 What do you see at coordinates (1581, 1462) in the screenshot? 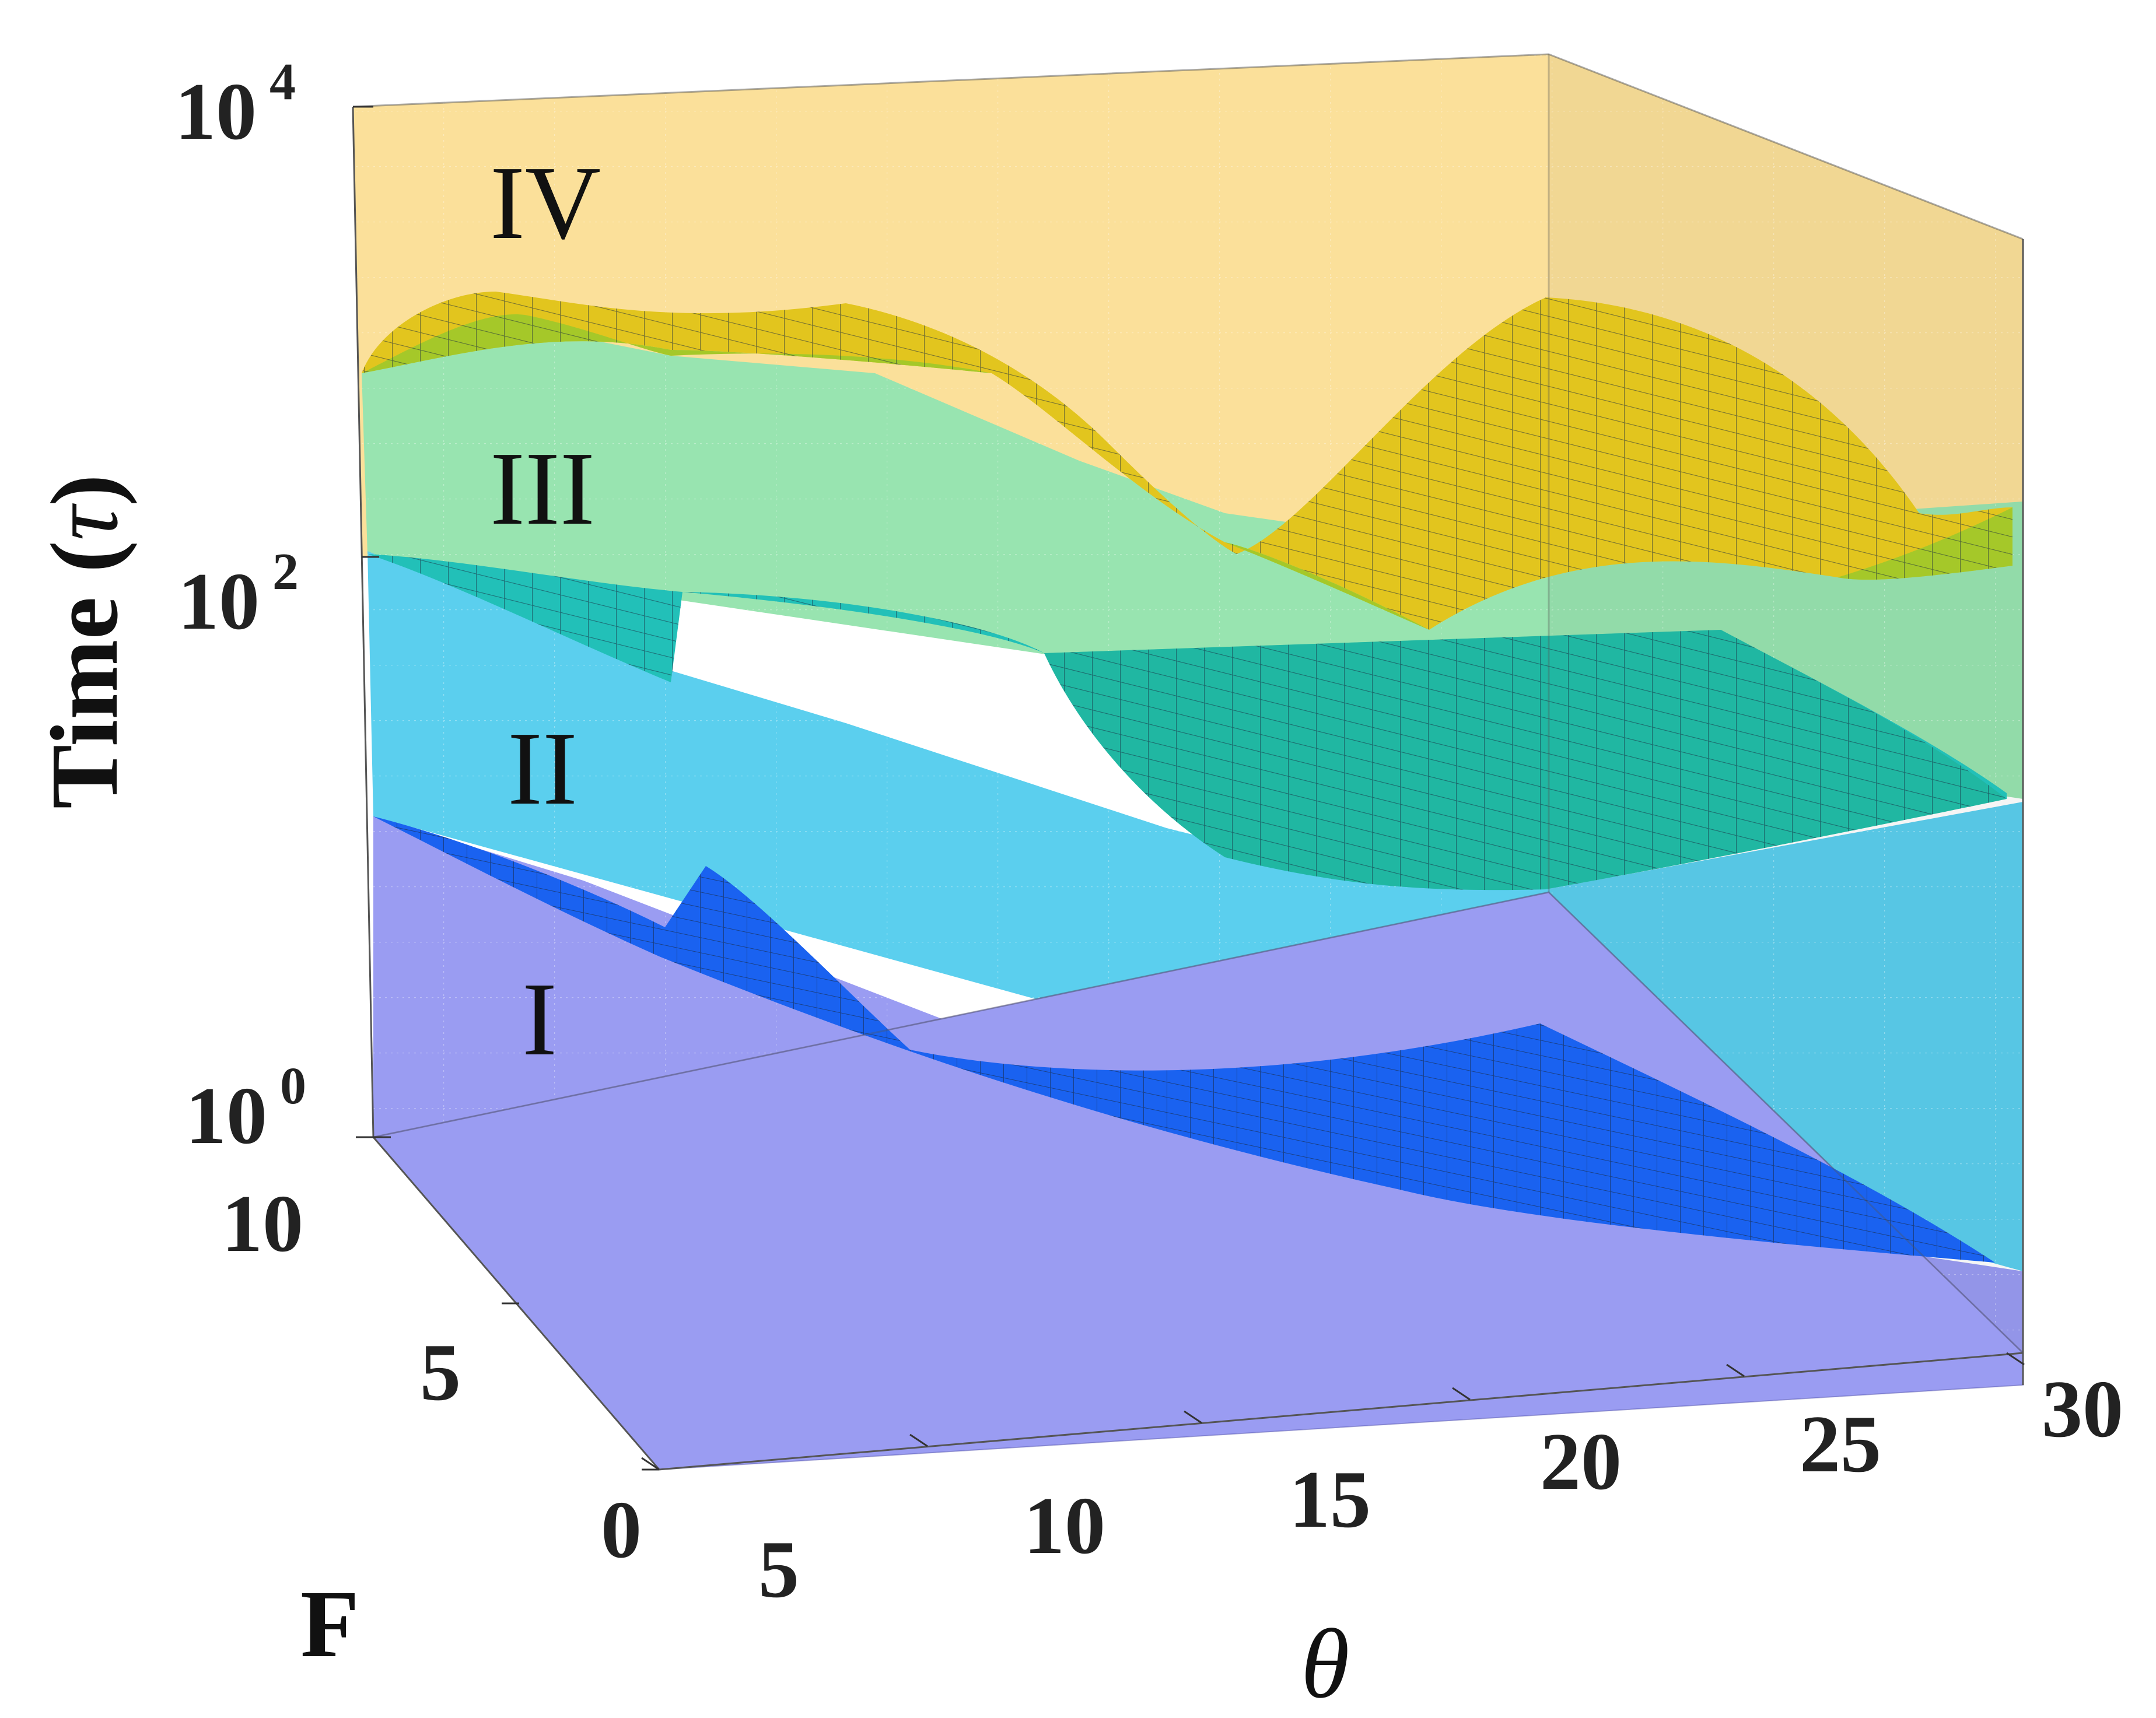
I see `theta-tick-20: 20` at bounding box center [1581, 1462].